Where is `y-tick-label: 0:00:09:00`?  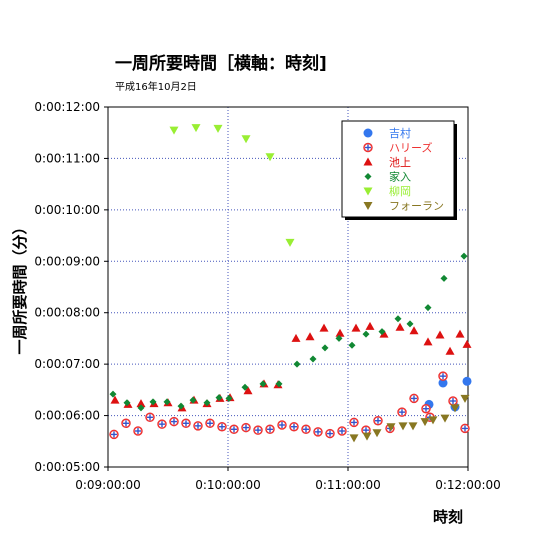
y-tick-label: 0:00:09:00 is located at coordinates (67, 261).